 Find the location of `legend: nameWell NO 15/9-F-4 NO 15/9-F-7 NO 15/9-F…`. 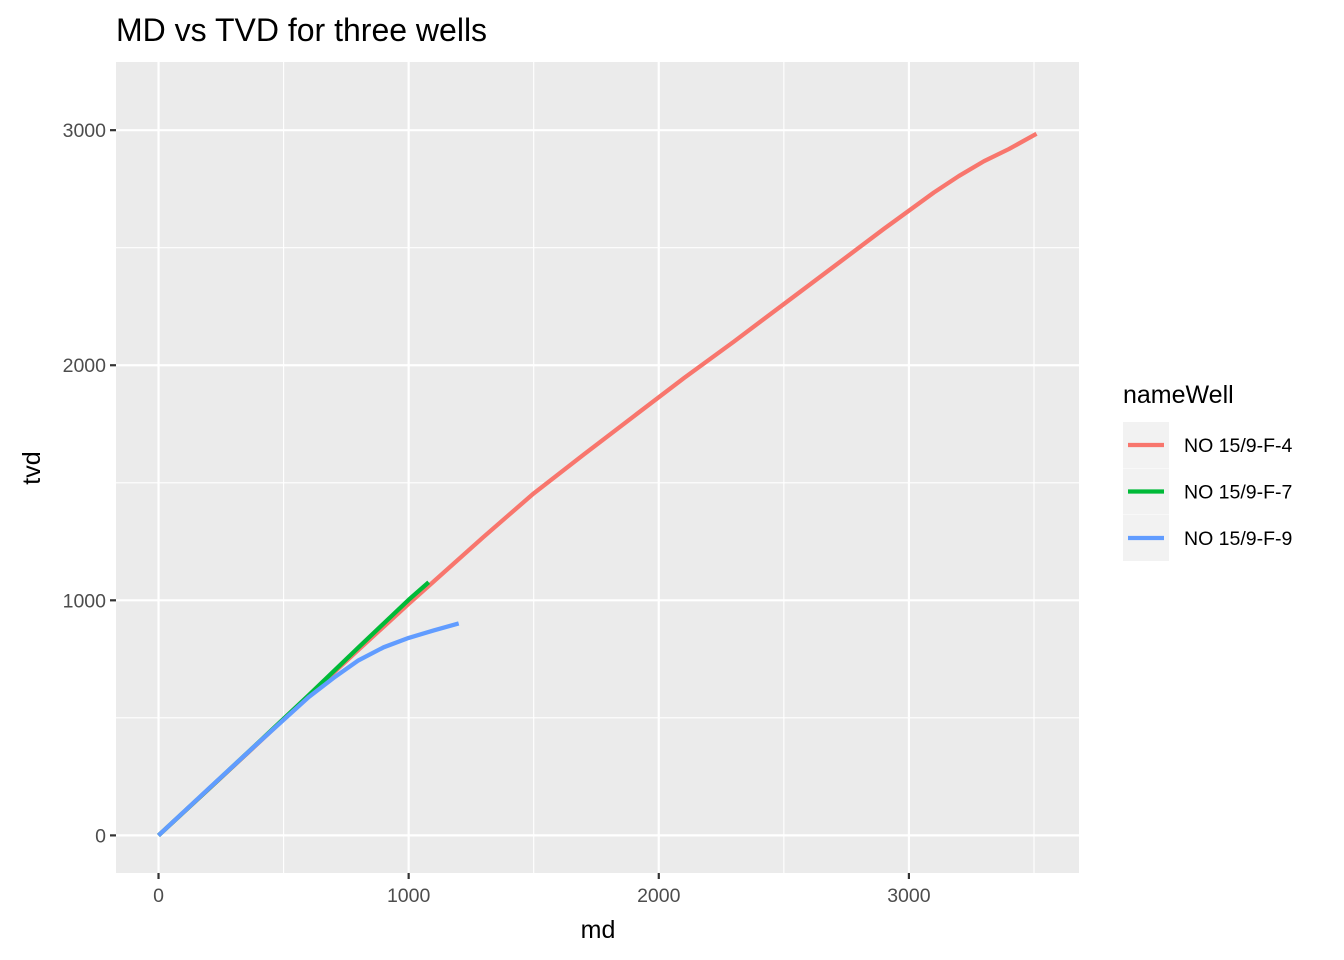

legend: nameWell NO 15/9-F-4 NO 15/9-F-7 NO 15/9-F… is located at coordinates (1208, 471).